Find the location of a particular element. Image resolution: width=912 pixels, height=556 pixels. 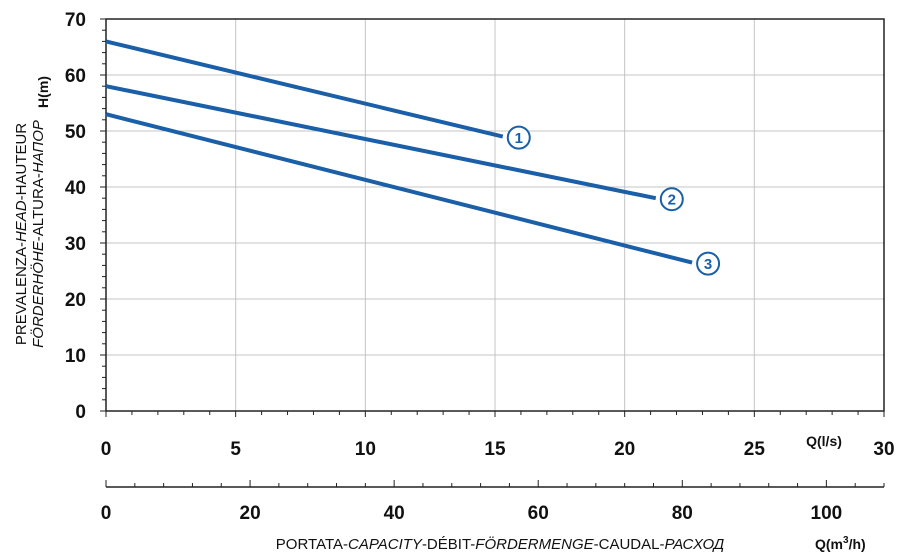

y-title1-part-2: HEAD is located at coordinates (21, 221).